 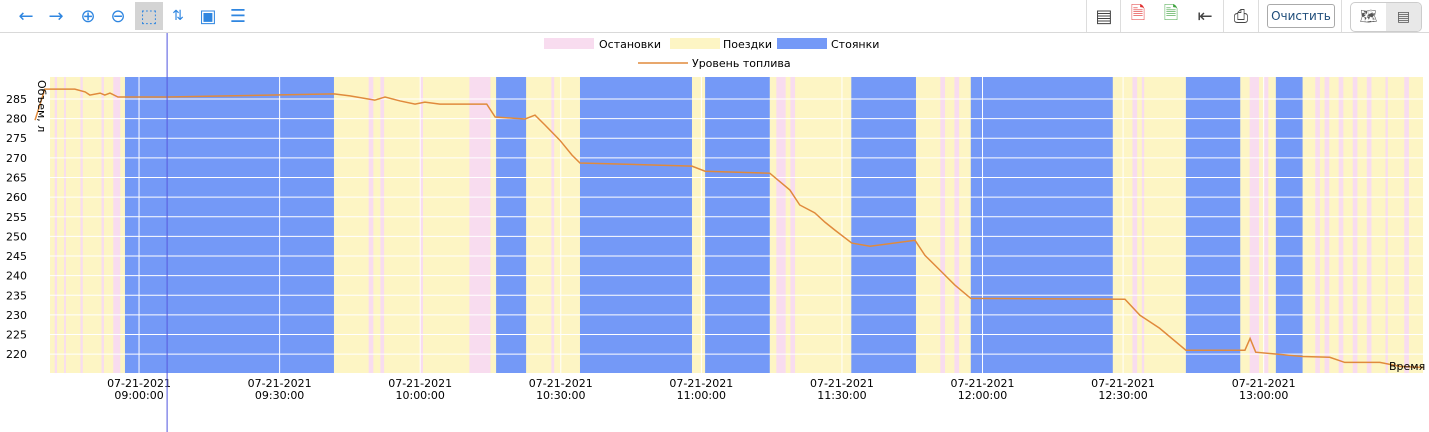 What do you see at coordinates (1205, 16) in the screenshot?
I see `import-icon: ⇤` at bounding box center [1205, 16].